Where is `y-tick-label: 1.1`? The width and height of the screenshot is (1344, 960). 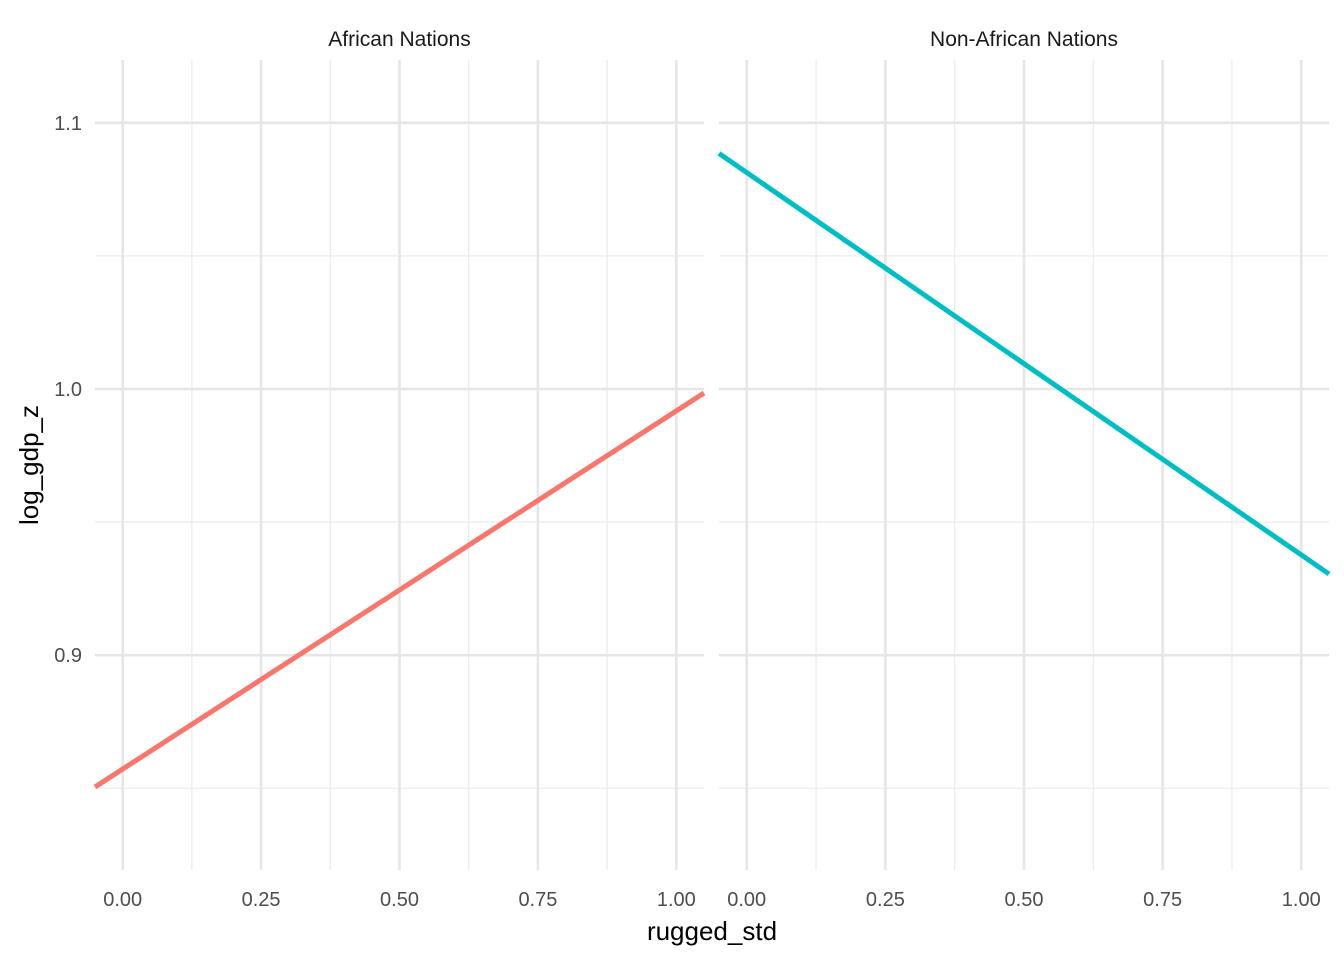 y-tick-label: 1.1 is located at coordinates (68, 124).